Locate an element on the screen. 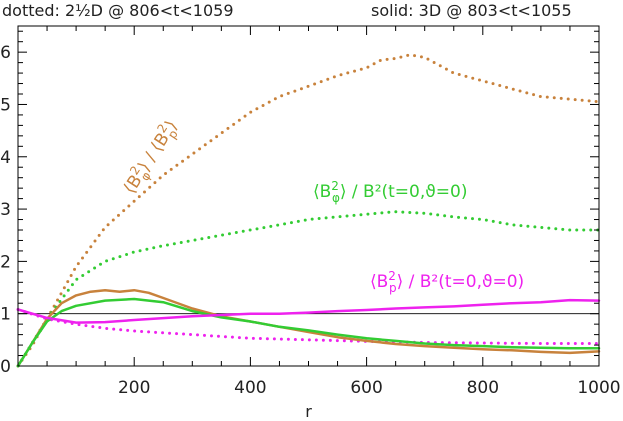 The image size is (623, 421). x-tick-label: 1000 is located at coordinates (598, 388).